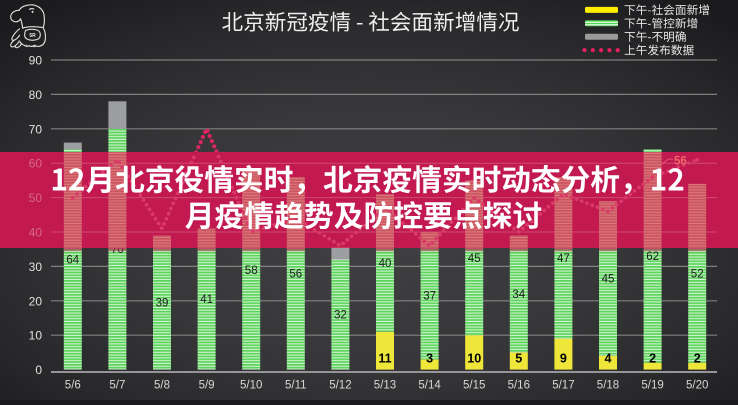 This screenshot has width=738, height=405. What do you see at coordinates (36, 164) in the screenshot?
I see `svg-text: 60` at bounding box center [36, 164].